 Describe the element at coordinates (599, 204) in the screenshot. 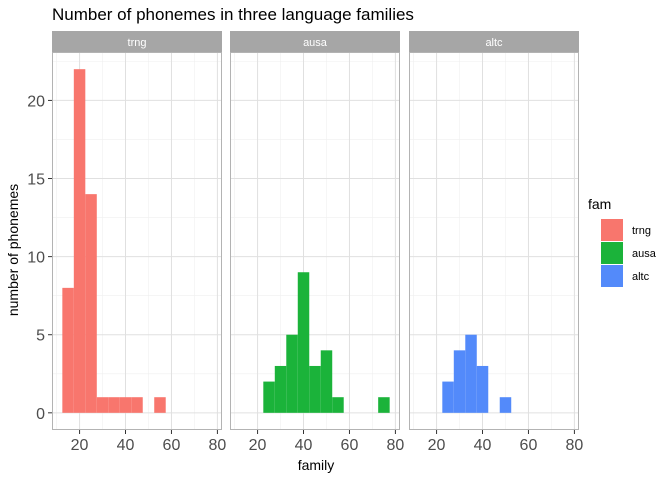

I see `legend-title: fam` at that location.